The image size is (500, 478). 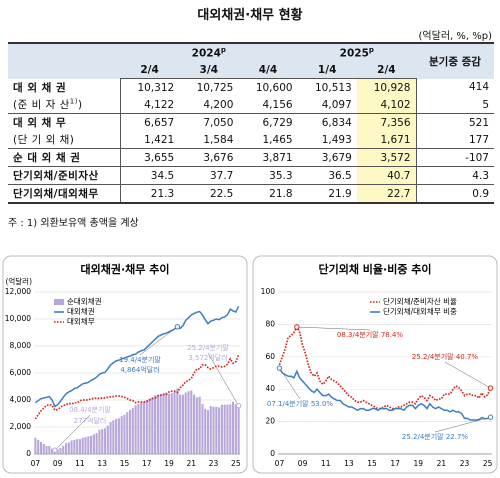 What do you see at coordinates (251, 140) in the screenshot?
I see `table-row: (단 기 외 채) 1,421 1,584 1,465 1,493 1,671 177` at bounding box center [251, 140].